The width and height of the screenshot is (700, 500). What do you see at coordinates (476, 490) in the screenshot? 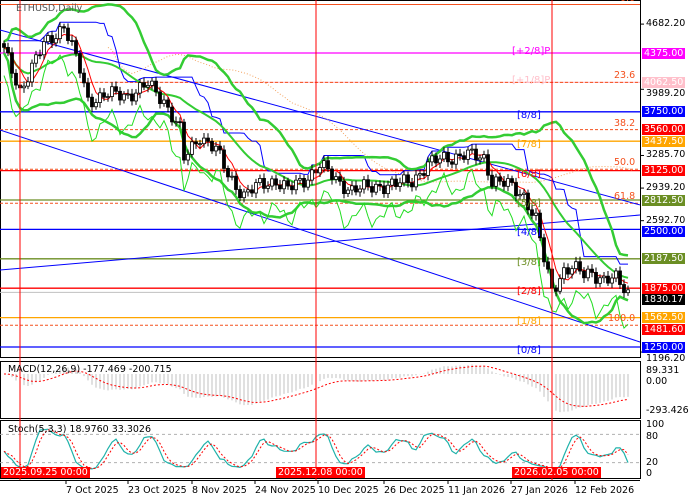
I see `time-axis-label: 11 Jan 2026` at bounding box center [476, 490].